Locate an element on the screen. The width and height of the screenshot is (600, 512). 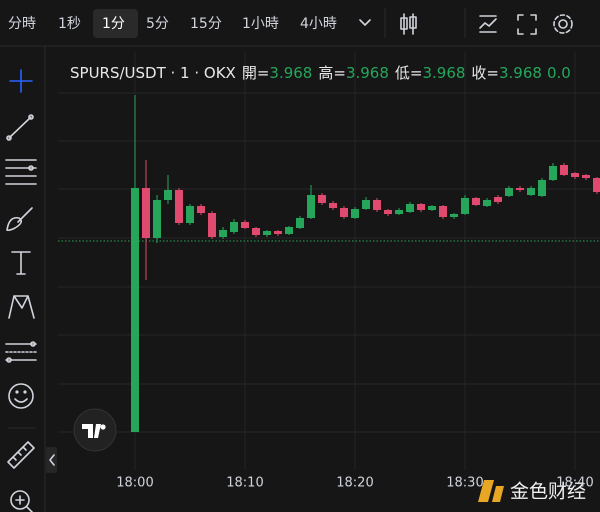
toolbar: 分時 1秒 1分 5分 15分 1小時 4小時 is located at coordinates (172, 23).